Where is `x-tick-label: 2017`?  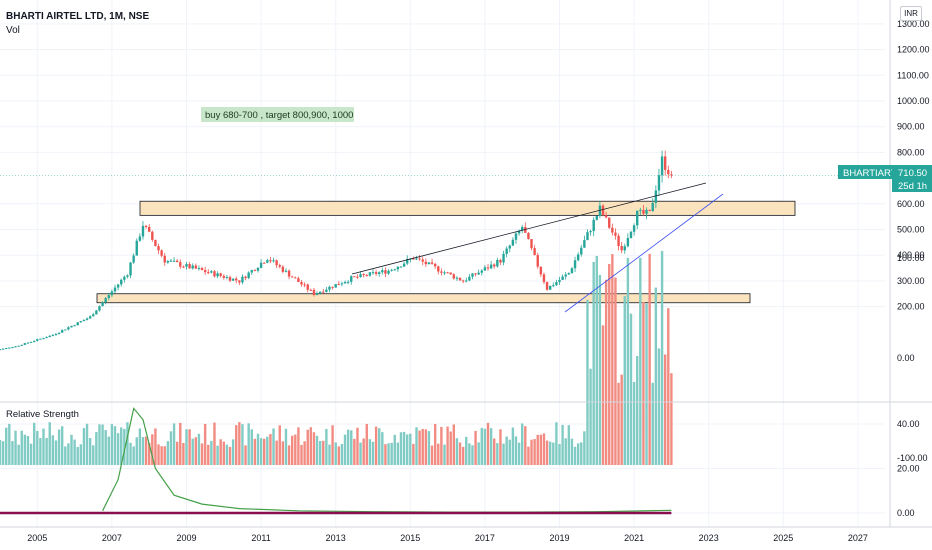 x-tick-label: 2017 is located at coordinates (485, 538).